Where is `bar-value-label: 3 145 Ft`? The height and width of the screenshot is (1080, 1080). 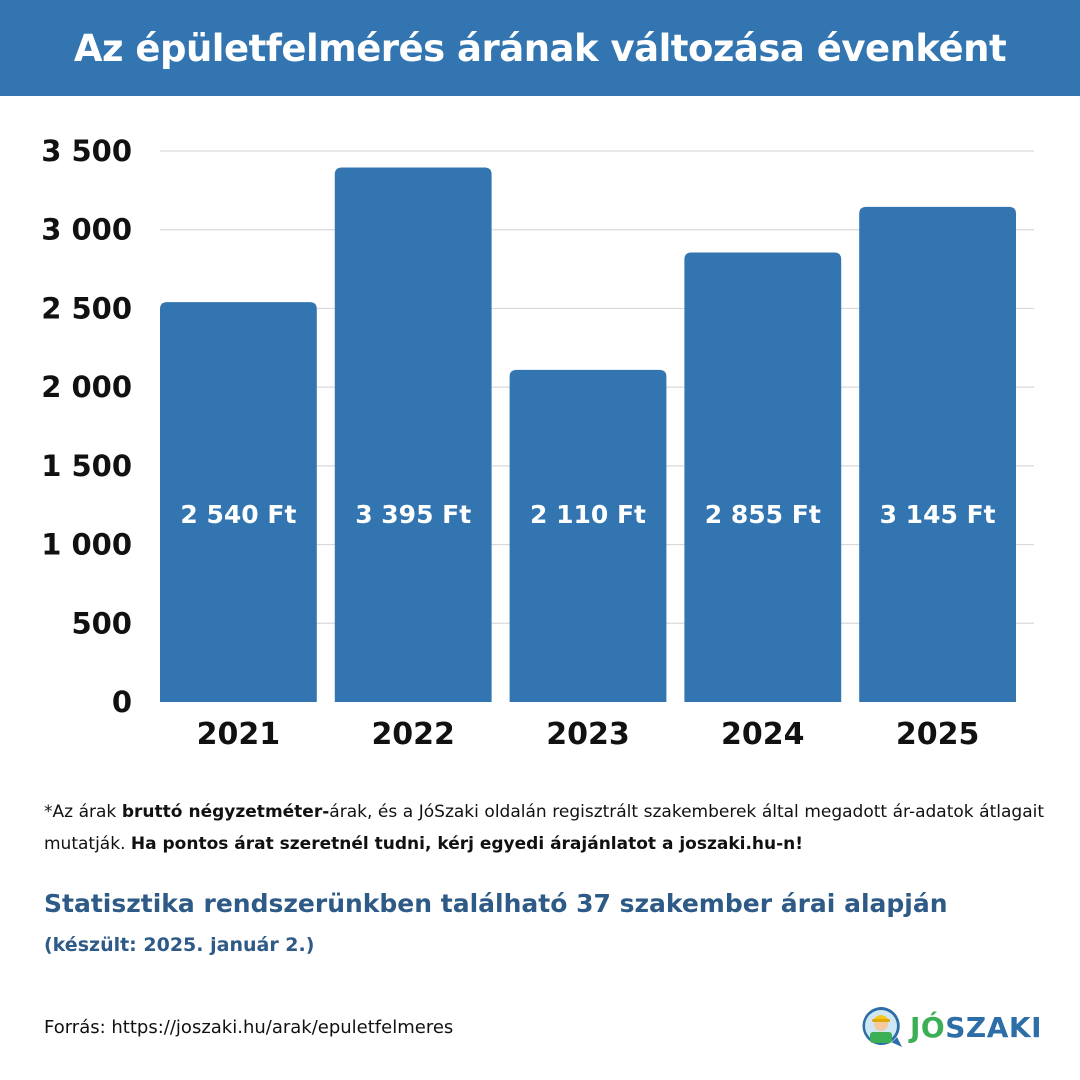 bar-value-label: 3 145 Ft is located at coordinates (938, 514).